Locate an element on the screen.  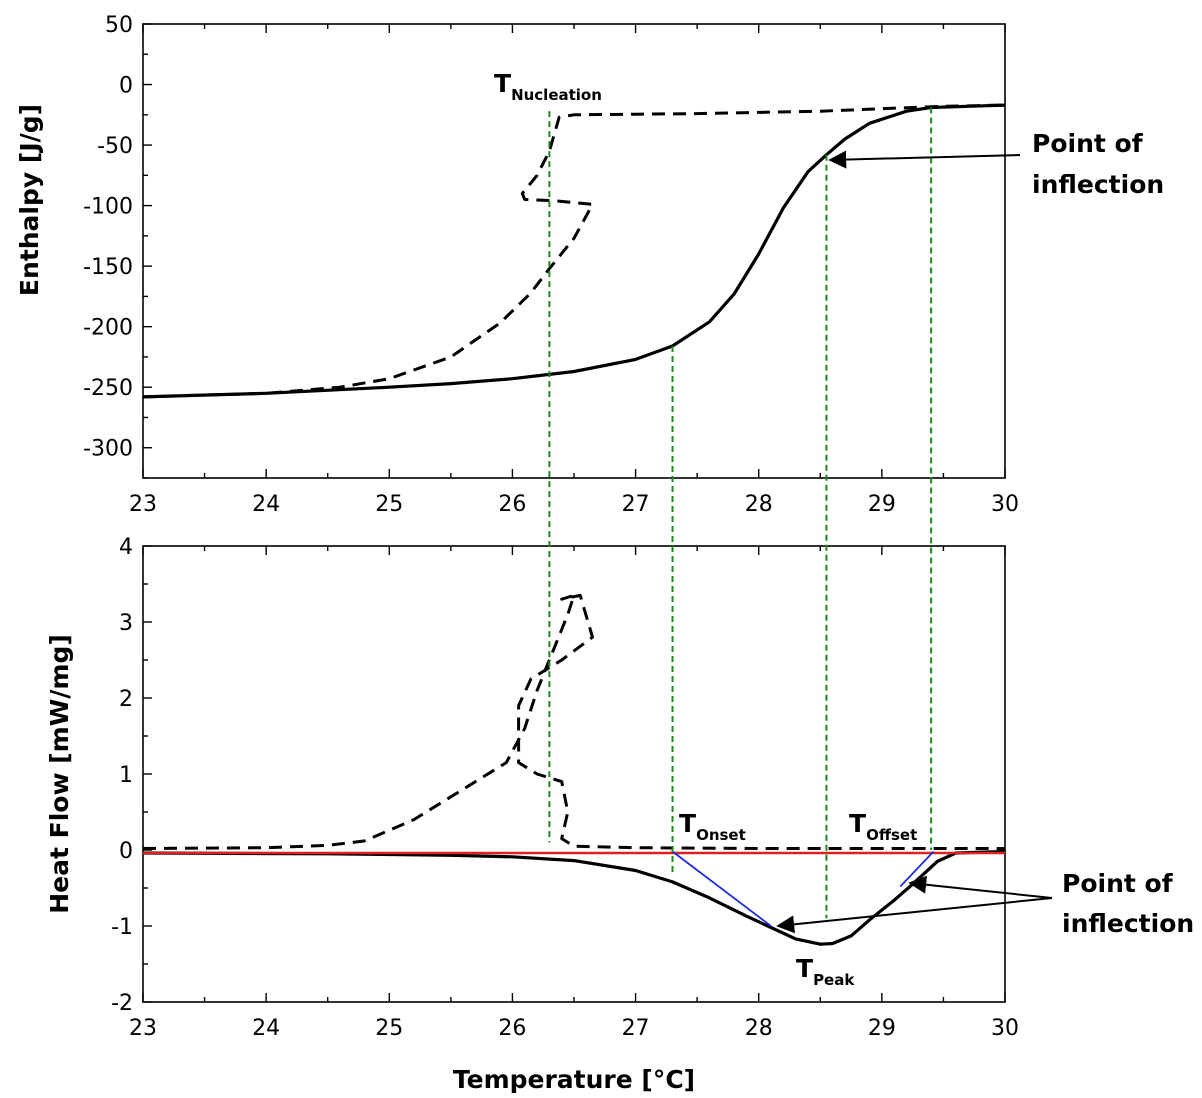
heat-flow-x-tick-label: 24 is located at coordinates (266, 1028).